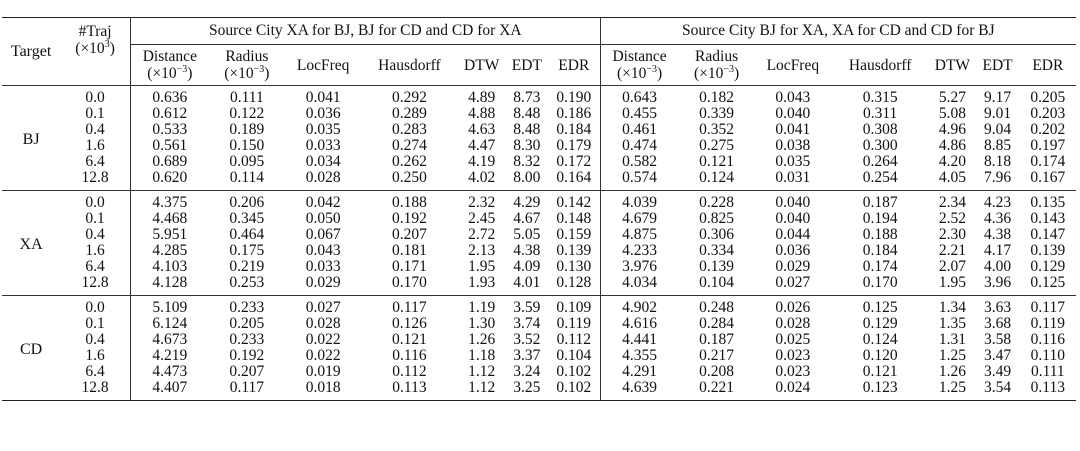 The width and height of the screenshot is (1080, 451). I want to click on header-metric-label: EDT, so click(997, 65).